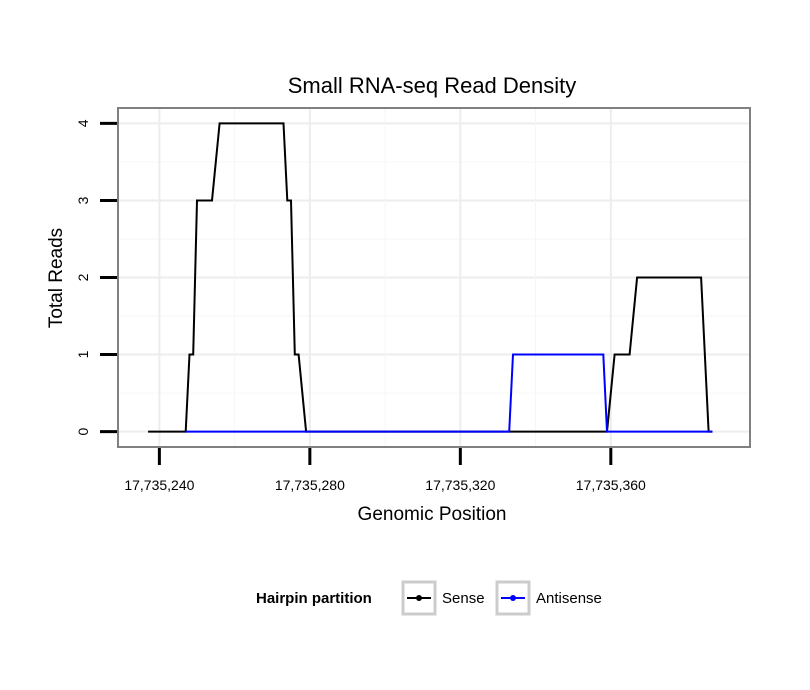 The image size is (810, 690). Describe the element at coordinates (83, 431) in the screenshot. I see `y-tick-label: 0` at that location.